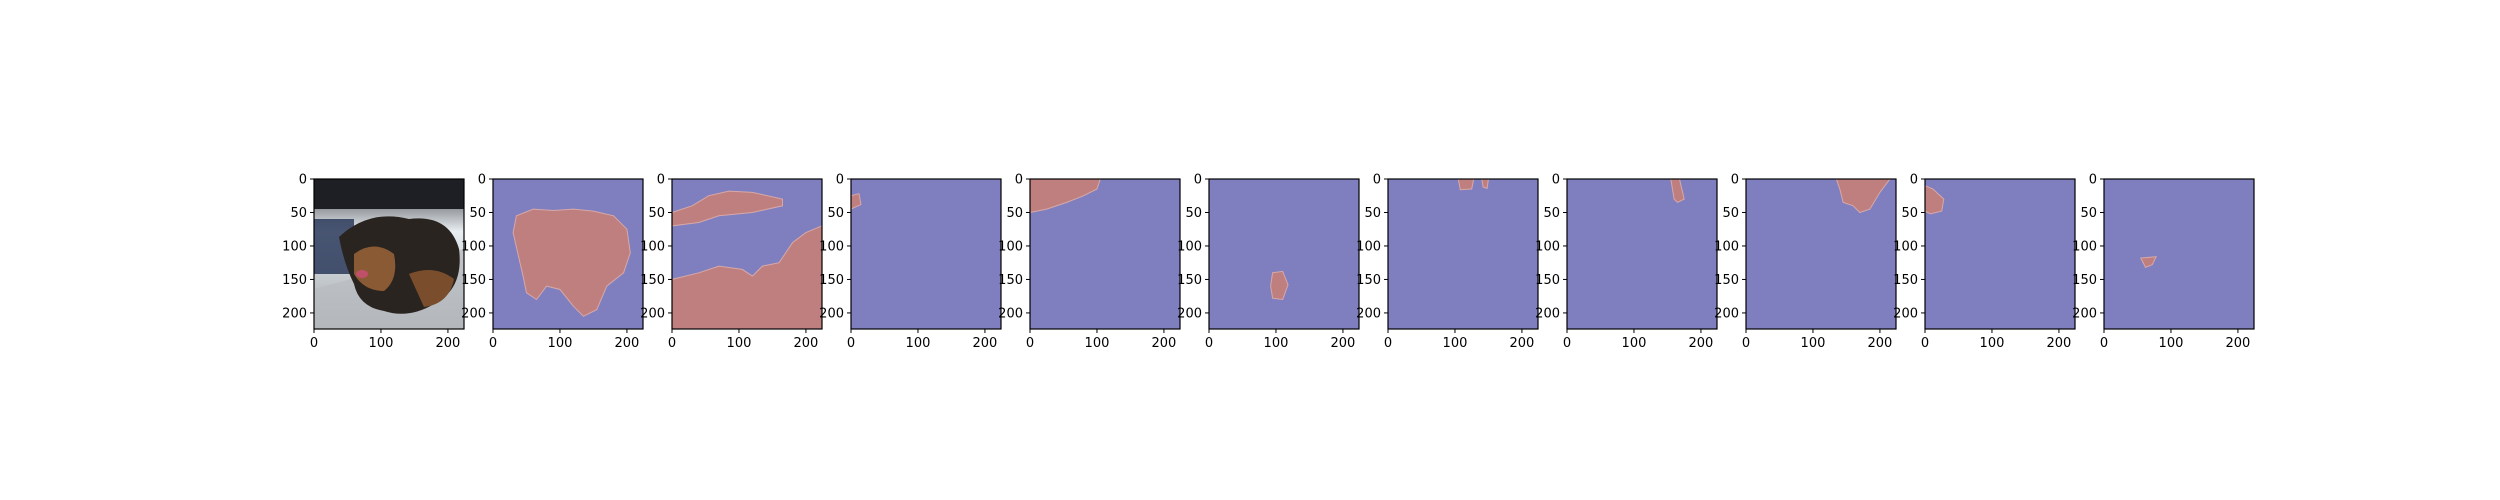 Image resolution: width=2500 pixels, height=500 pixels. Describe the element at coordinates (362, 274) in the screenshot. I see `dog-tongue` at that location.